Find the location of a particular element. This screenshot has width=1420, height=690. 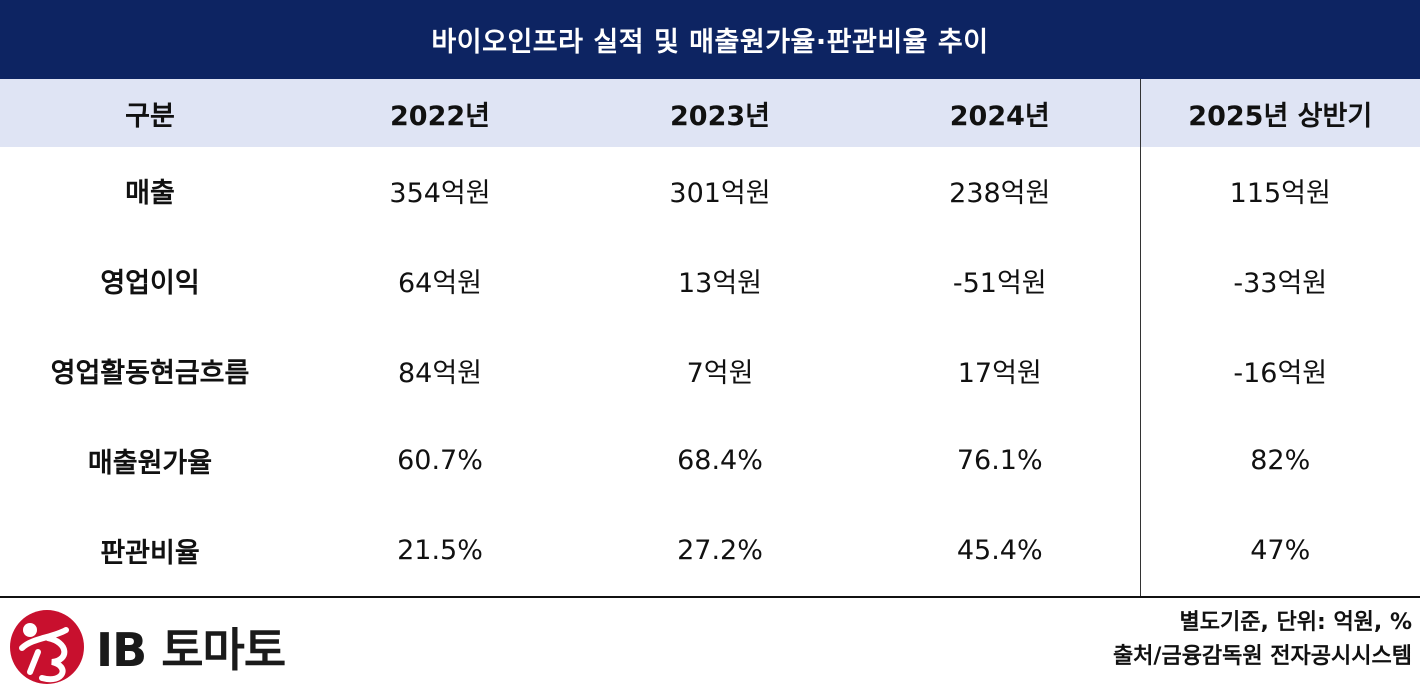

cell: 238억원 is located at coordinates (1000, 193).